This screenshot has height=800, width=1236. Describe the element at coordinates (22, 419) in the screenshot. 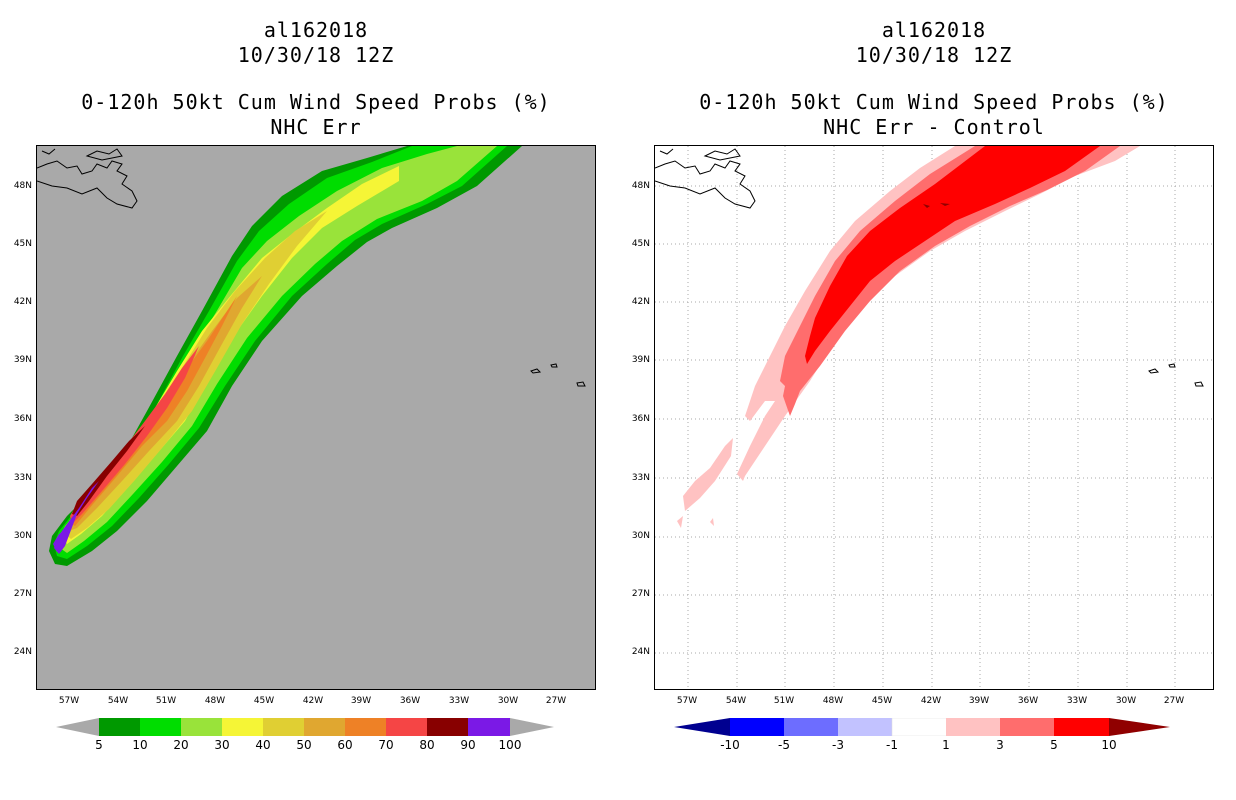

I see `left-lat-label: 36N` at that location.